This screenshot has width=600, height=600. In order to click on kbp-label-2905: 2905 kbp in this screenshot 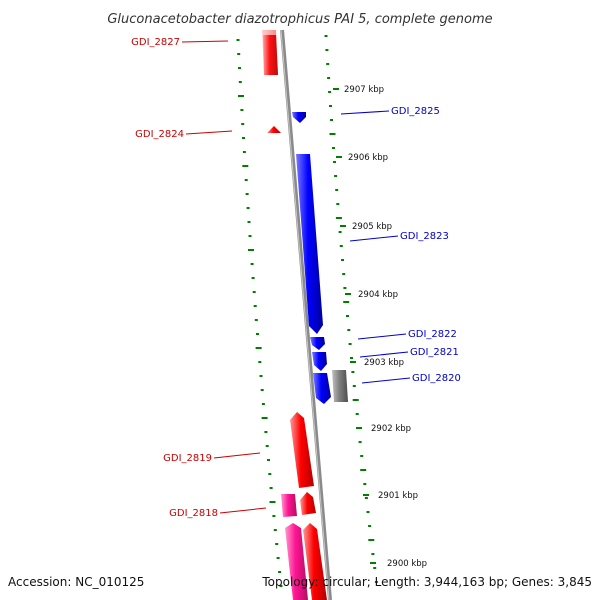, I will do `click(372, 227)`.